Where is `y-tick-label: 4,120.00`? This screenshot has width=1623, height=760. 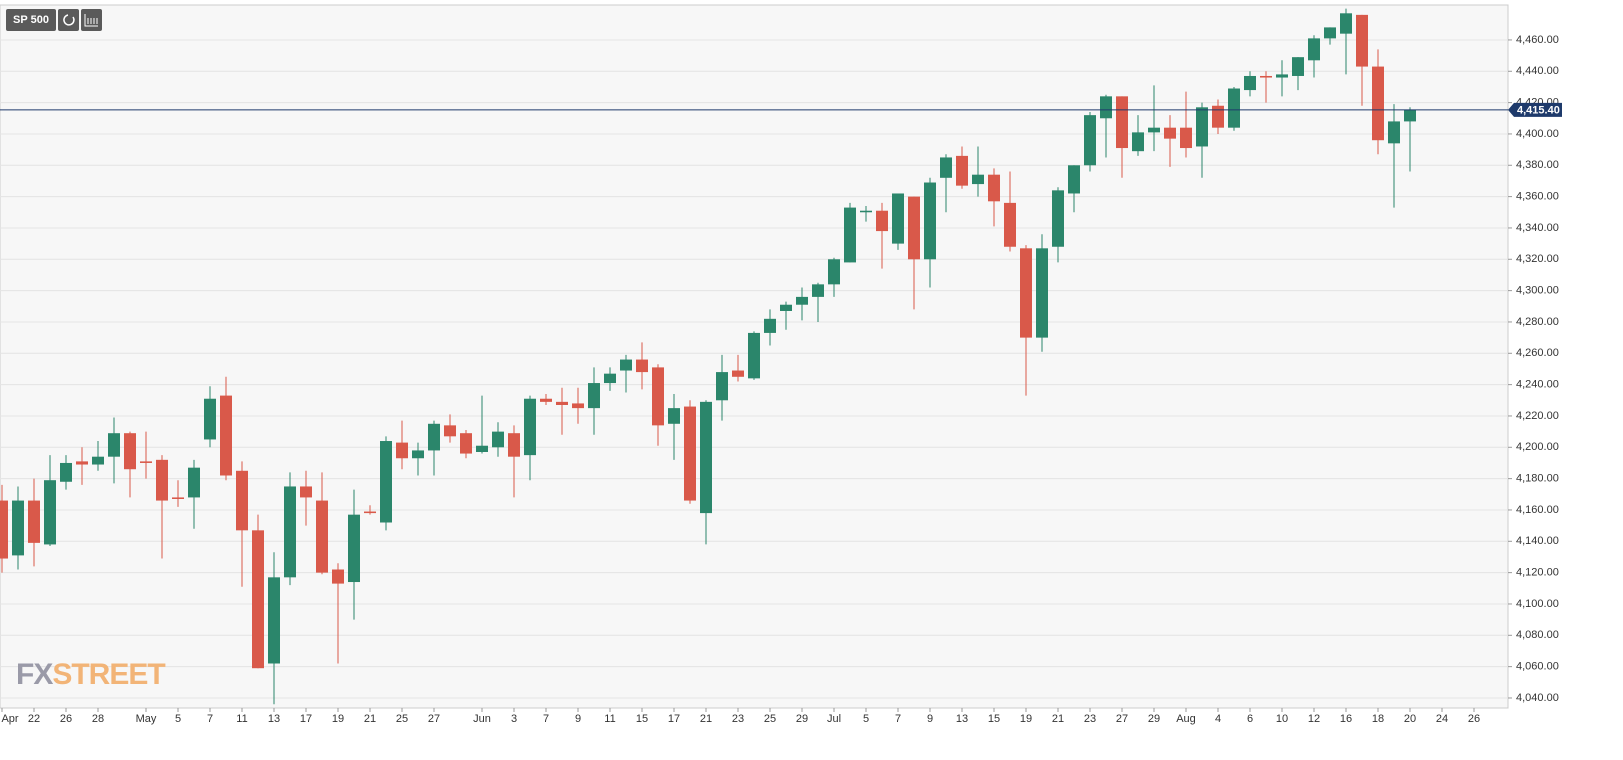 y-tick-label: 4,120.00 is located at coordinates (1537, 573).